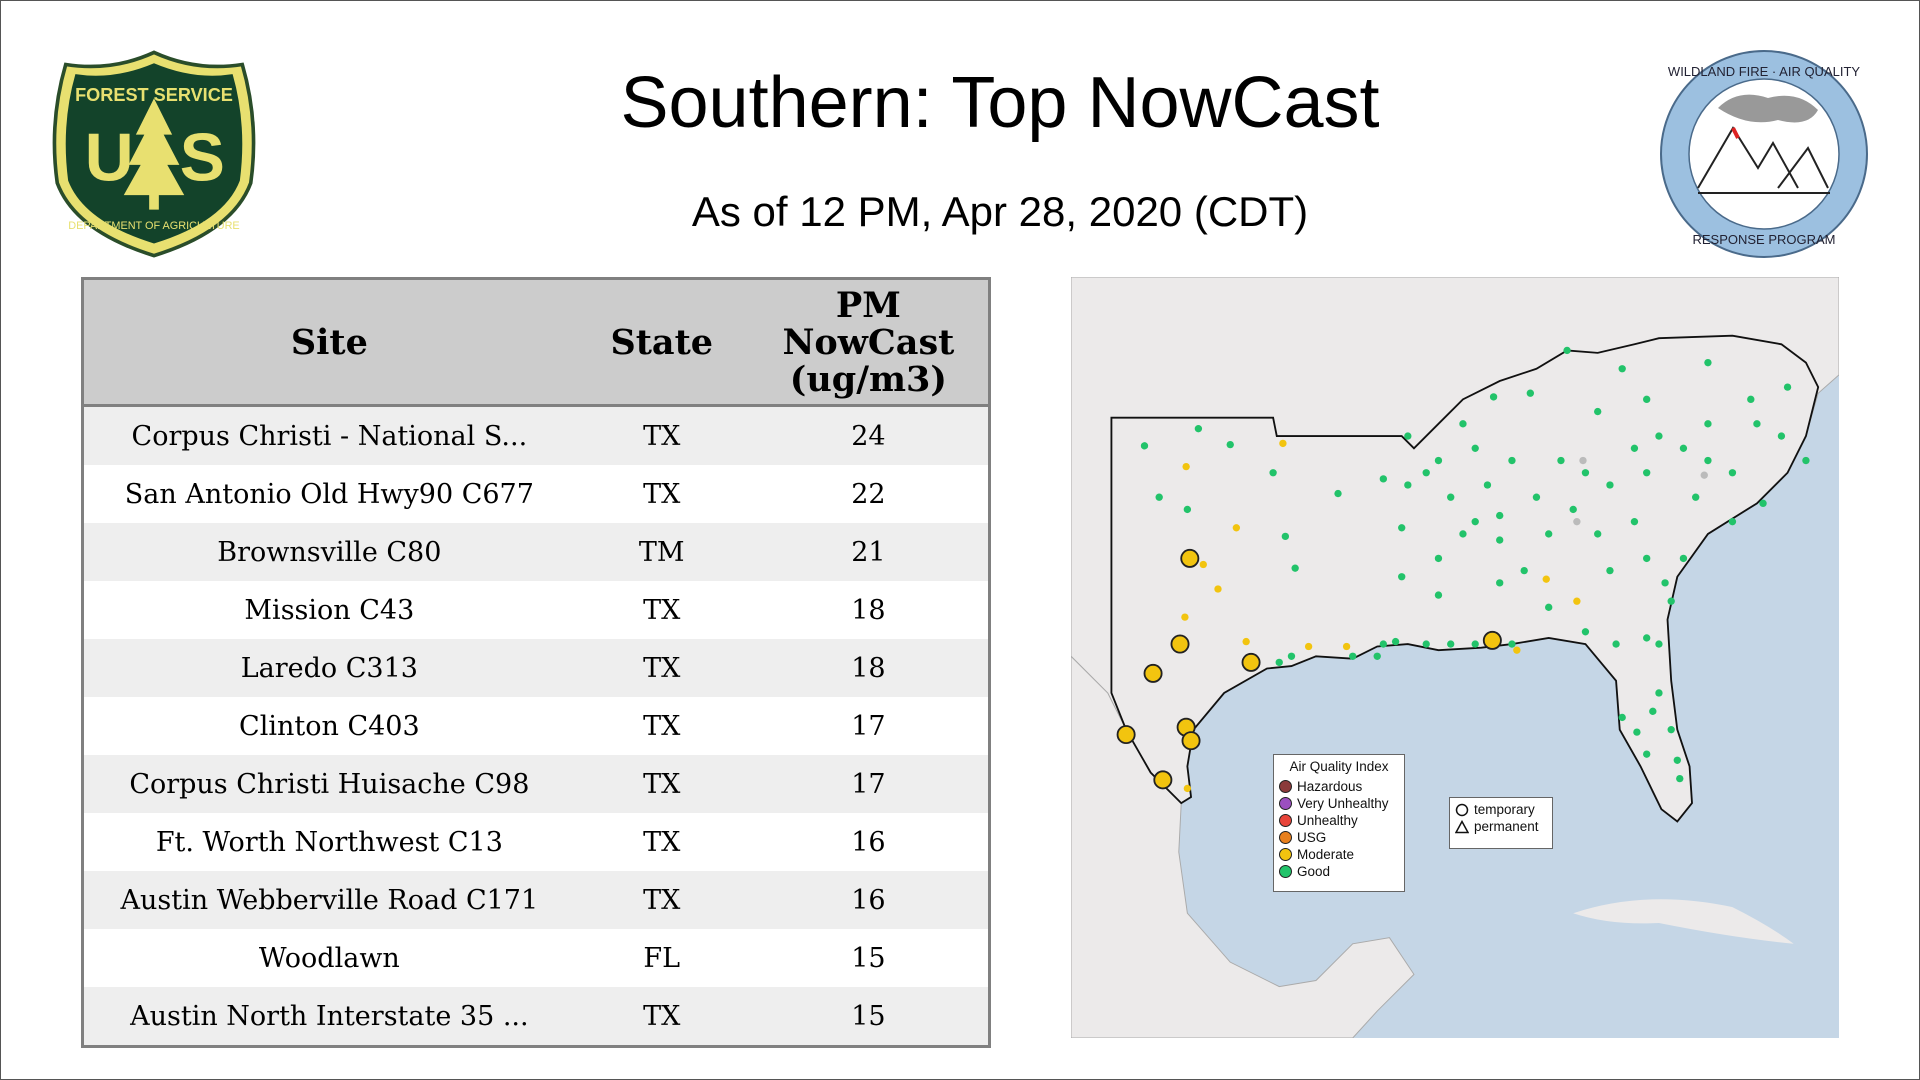 This screenshot has height=1080, width=1920. I want to click on table-row: Brownsville C80 TM 21, so click(536, 552).